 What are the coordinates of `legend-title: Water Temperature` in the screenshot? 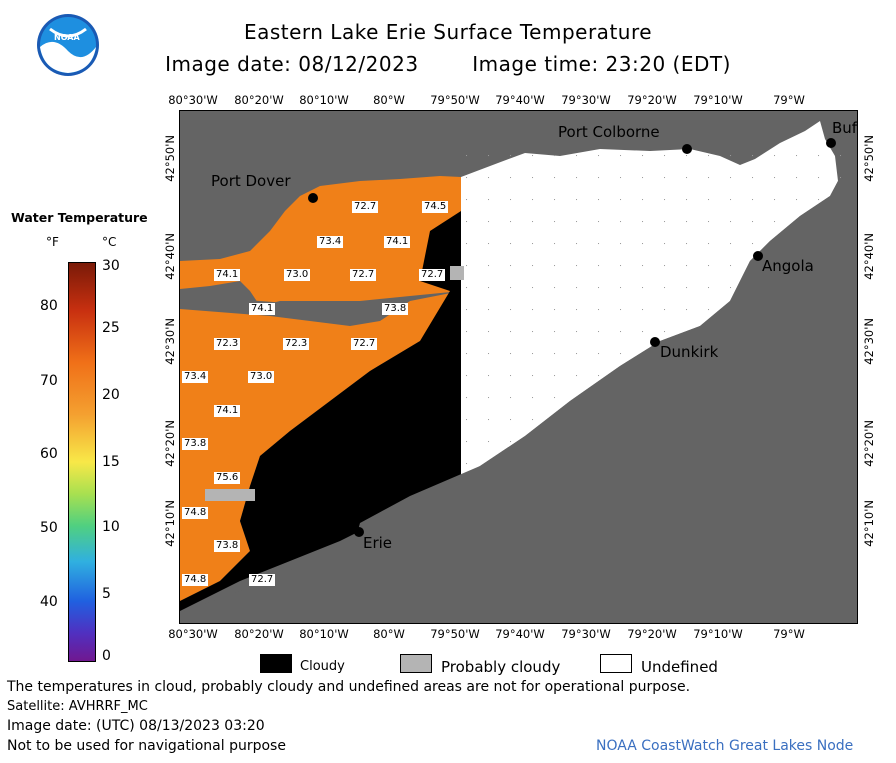 It's located at (79, 217).